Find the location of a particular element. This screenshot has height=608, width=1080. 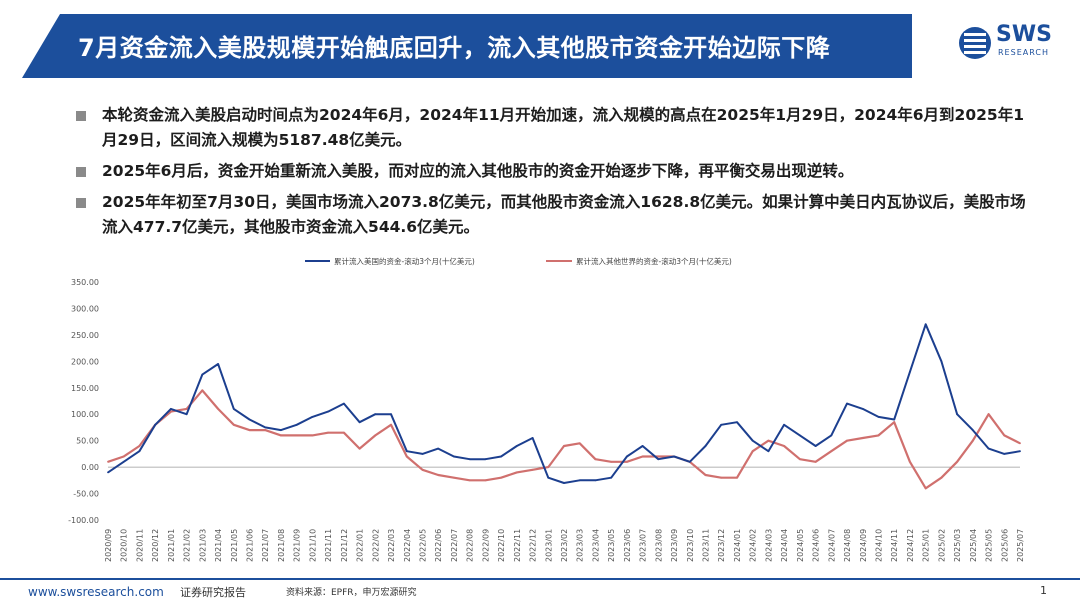

x-tick-label: 2022/03 is located at coordinates (391, 545).